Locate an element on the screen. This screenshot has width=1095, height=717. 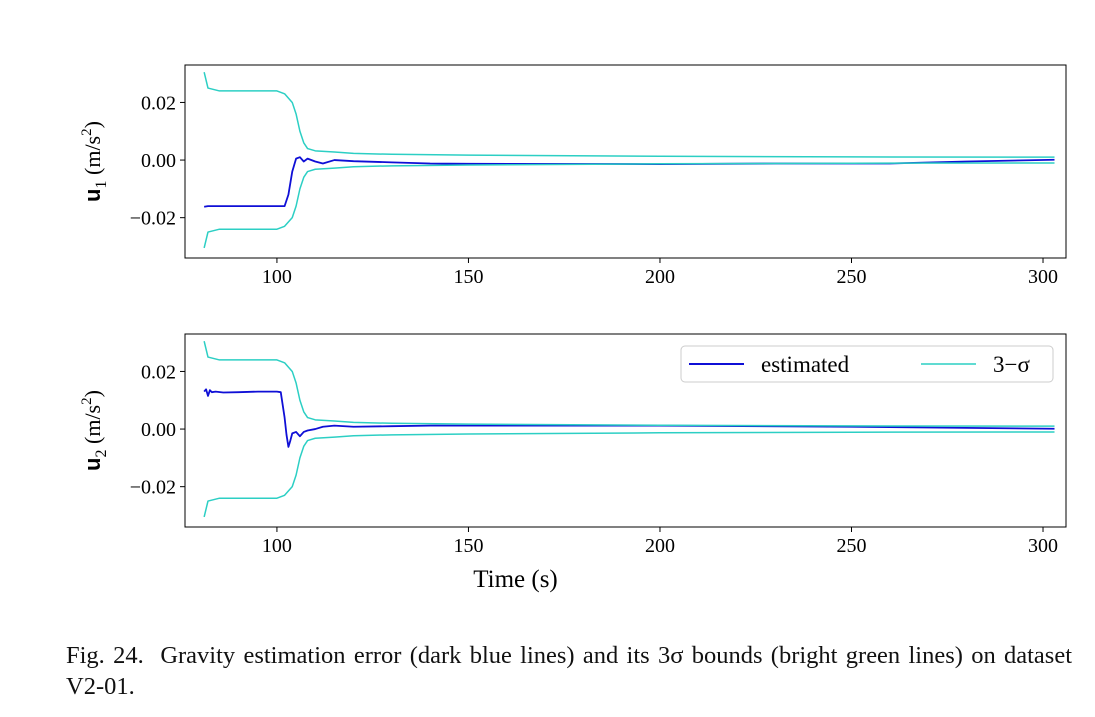
legend-box is located at coordinates (867, 364).